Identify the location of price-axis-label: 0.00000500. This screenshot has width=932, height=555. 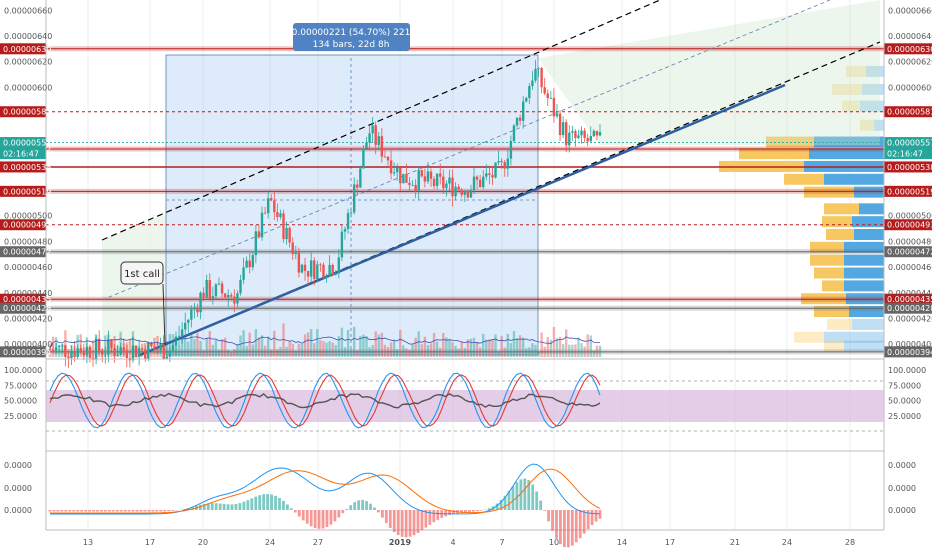
(28, 216).